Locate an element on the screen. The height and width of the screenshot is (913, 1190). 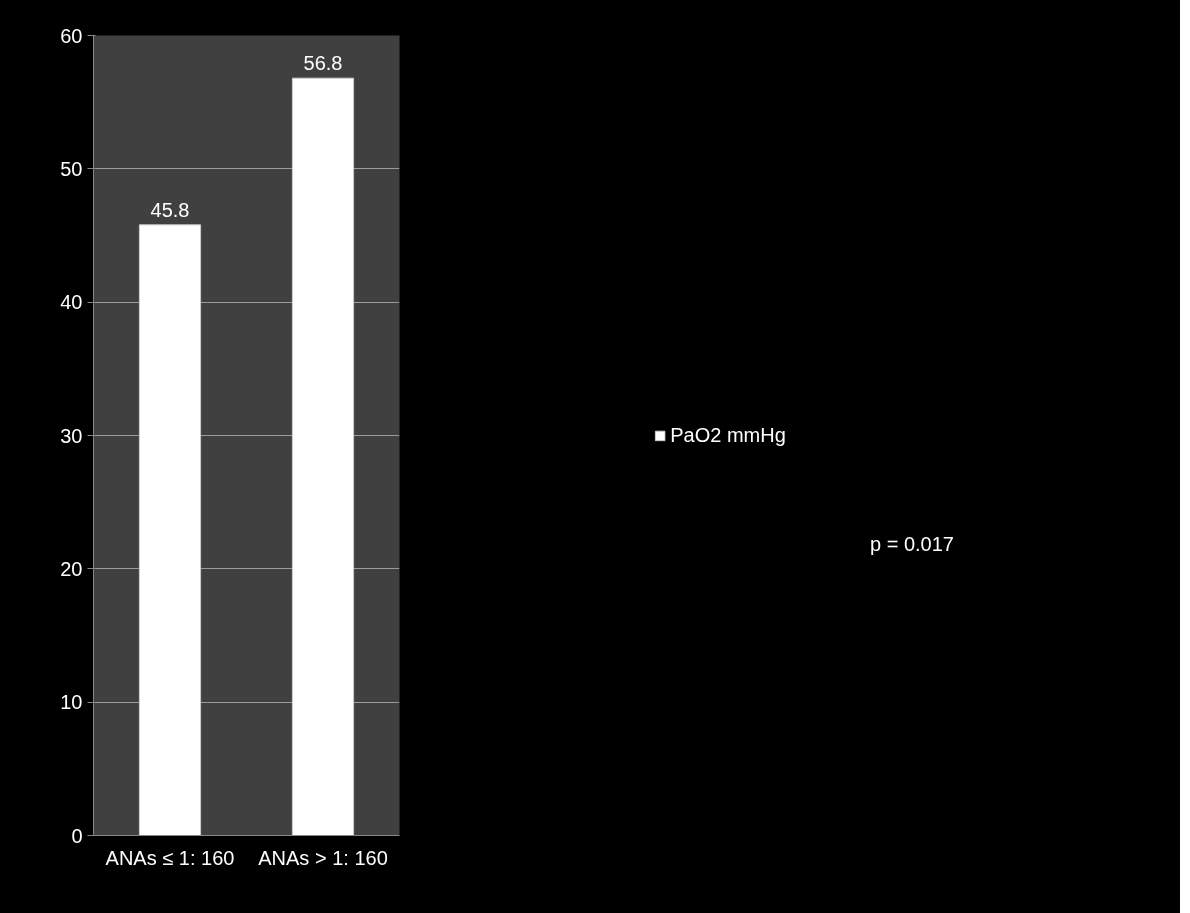
legend-label: PaO2 mmHg is located at coordinates (728, 435).